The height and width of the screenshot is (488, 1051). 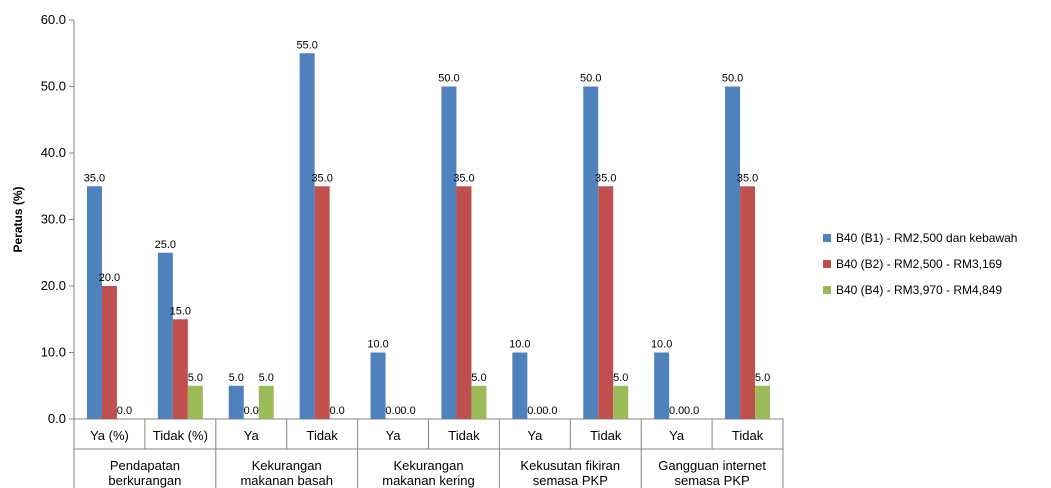 What do you see at coordinates (53, 352) in the screenshot?
I see `y-tick-label: 10.0` at bounding box center [53, 352].